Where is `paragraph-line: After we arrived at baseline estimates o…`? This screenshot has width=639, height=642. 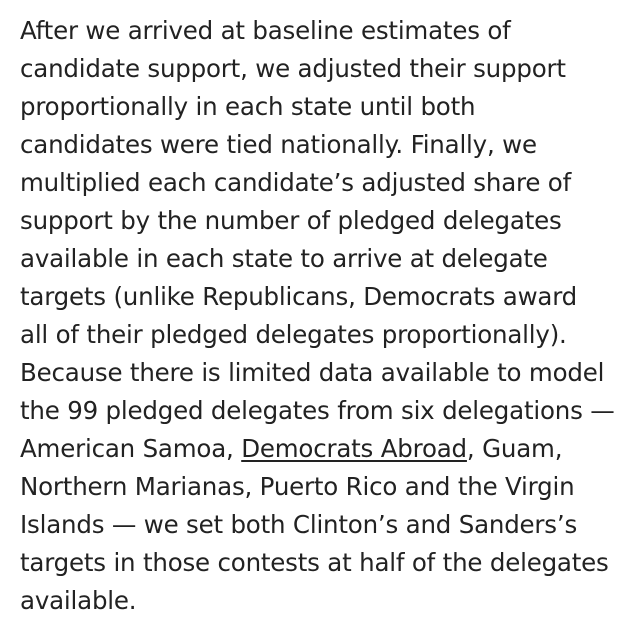 paragraph-line: After we arrived at baseline estimates o… is located at coordinates (265, 30).